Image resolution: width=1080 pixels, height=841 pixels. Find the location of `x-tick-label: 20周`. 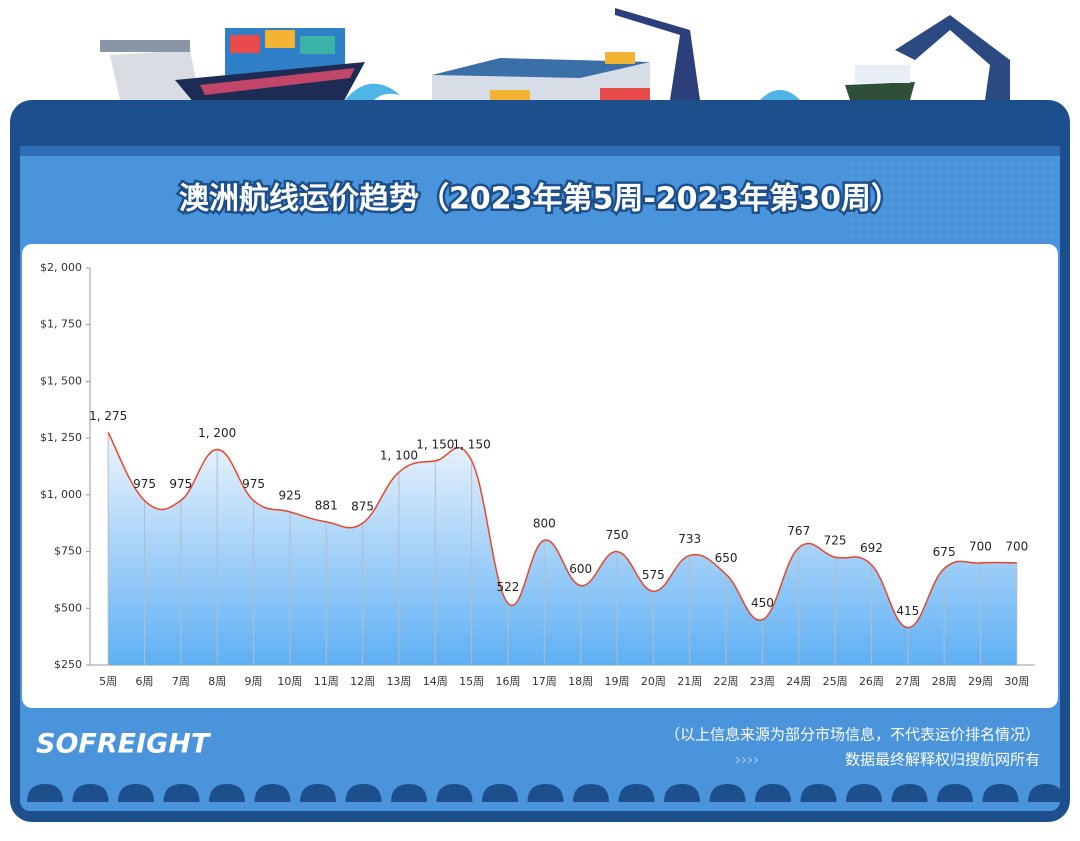

x-tick-label: 20周 is located at coordinates (653, 681).